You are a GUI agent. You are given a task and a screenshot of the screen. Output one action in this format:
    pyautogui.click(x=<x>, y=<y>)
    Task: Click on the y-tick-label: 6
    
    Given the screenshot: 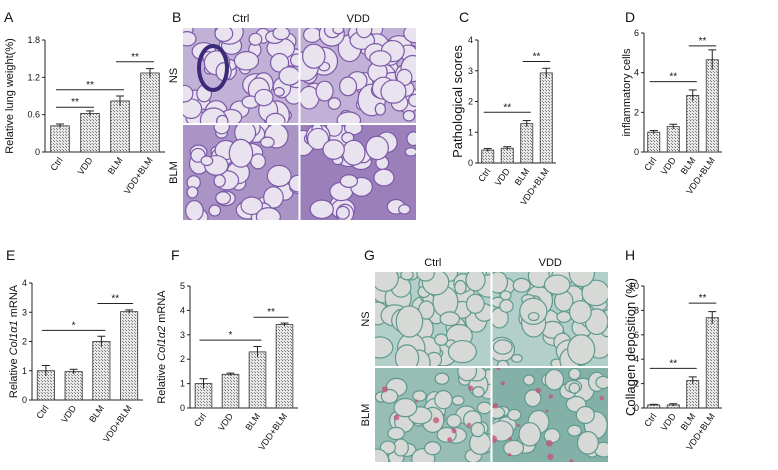 What is the action you would take?
    pyautogui.click(x=636, y=335)
    